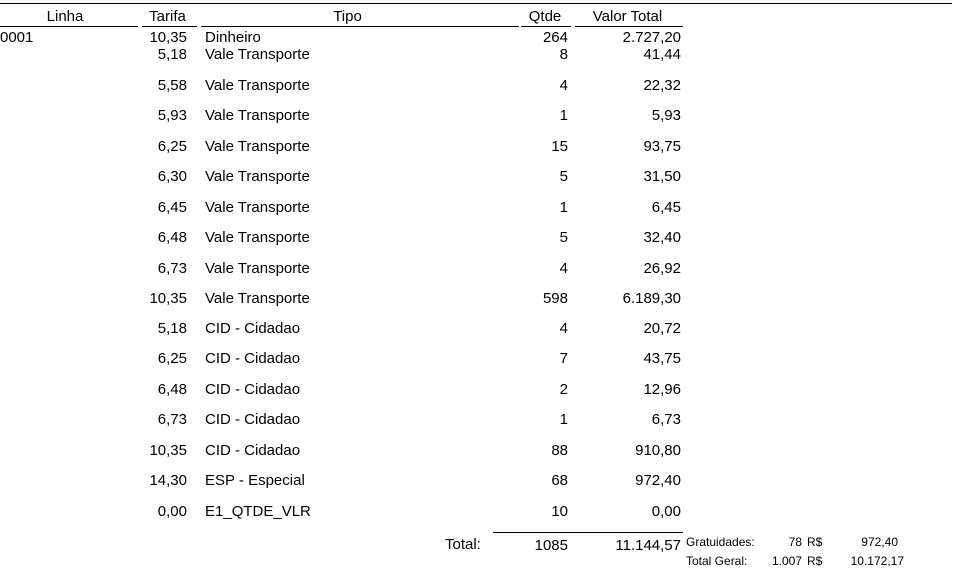  I want to click on row-qtde: 264, so click(555, 37).